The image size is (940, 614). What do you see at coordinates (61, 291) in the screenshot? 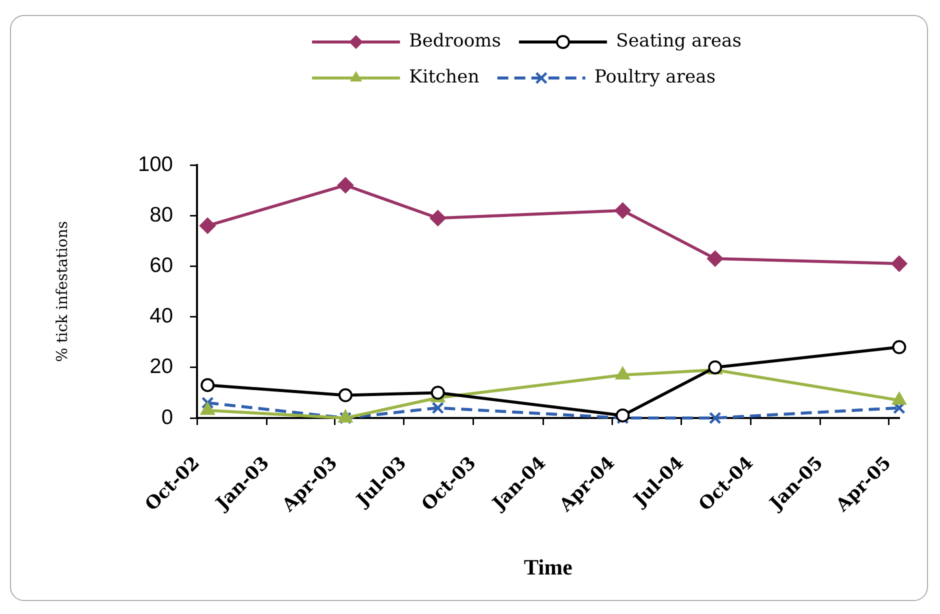
I see `y-axis-title: % tick infestations` at bounding box center [61, 291].